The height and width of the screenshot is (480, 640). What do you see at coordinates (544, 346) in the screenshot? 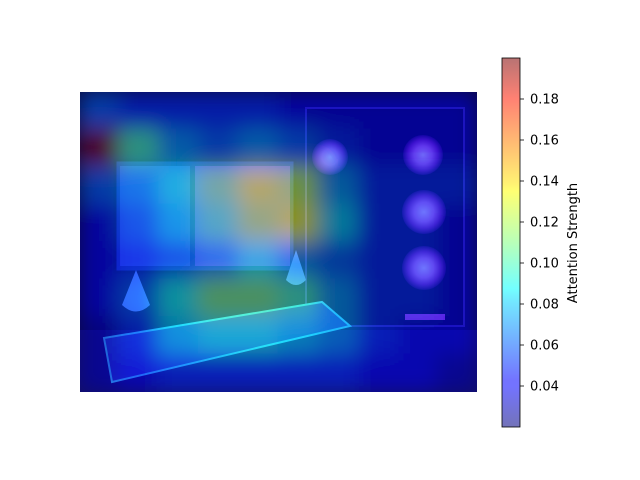
I see `colorbar-tick-label: 0.06` at bounding box center [544, 346].